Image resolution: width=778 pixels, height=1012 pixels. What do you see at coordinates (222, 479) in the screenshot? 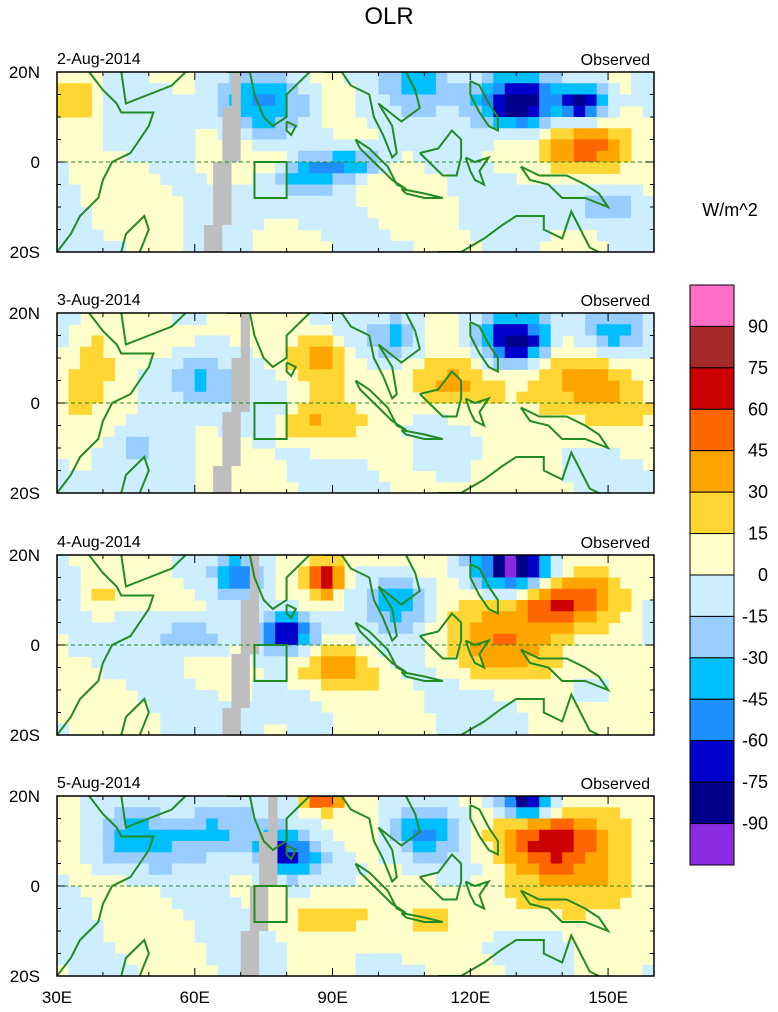
I see `missing-data-strip` at bounding box center [222, 479].